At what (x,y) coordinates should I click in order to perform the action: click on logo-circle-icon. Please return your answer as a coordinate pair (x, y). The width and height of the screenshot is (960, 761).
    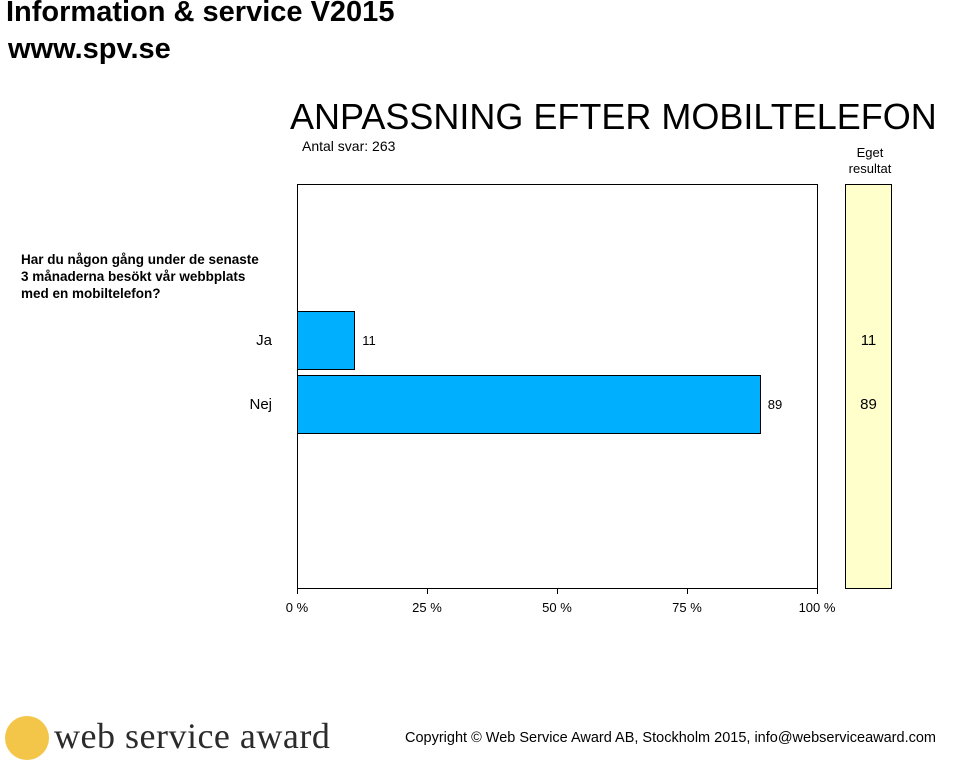
    Looking at the image, I should click on (27, 738).